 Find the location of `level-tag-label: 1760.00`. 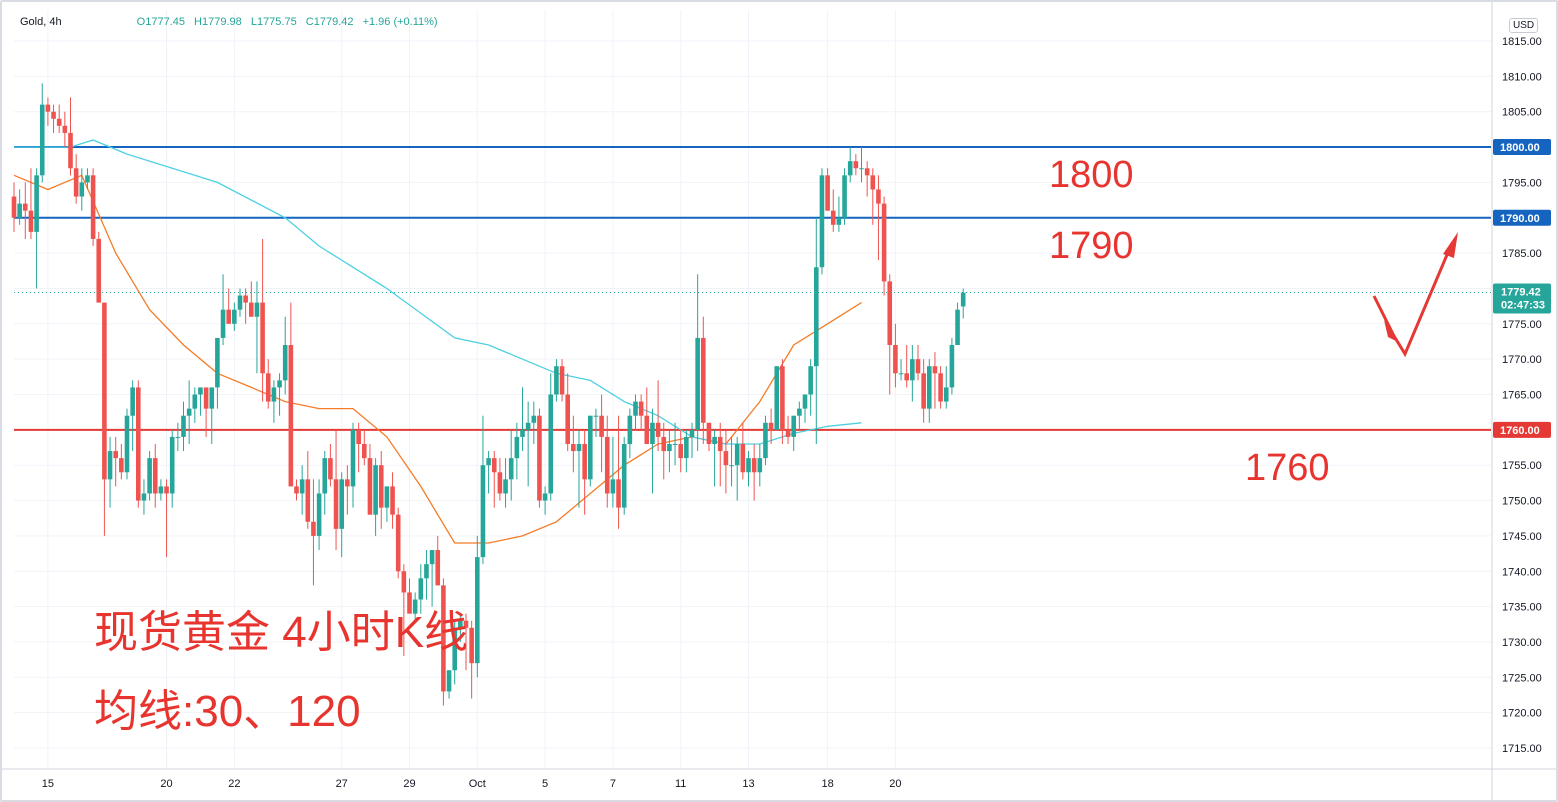

level-tag-label: 1760.00 is located at coordinates (1520, 431).